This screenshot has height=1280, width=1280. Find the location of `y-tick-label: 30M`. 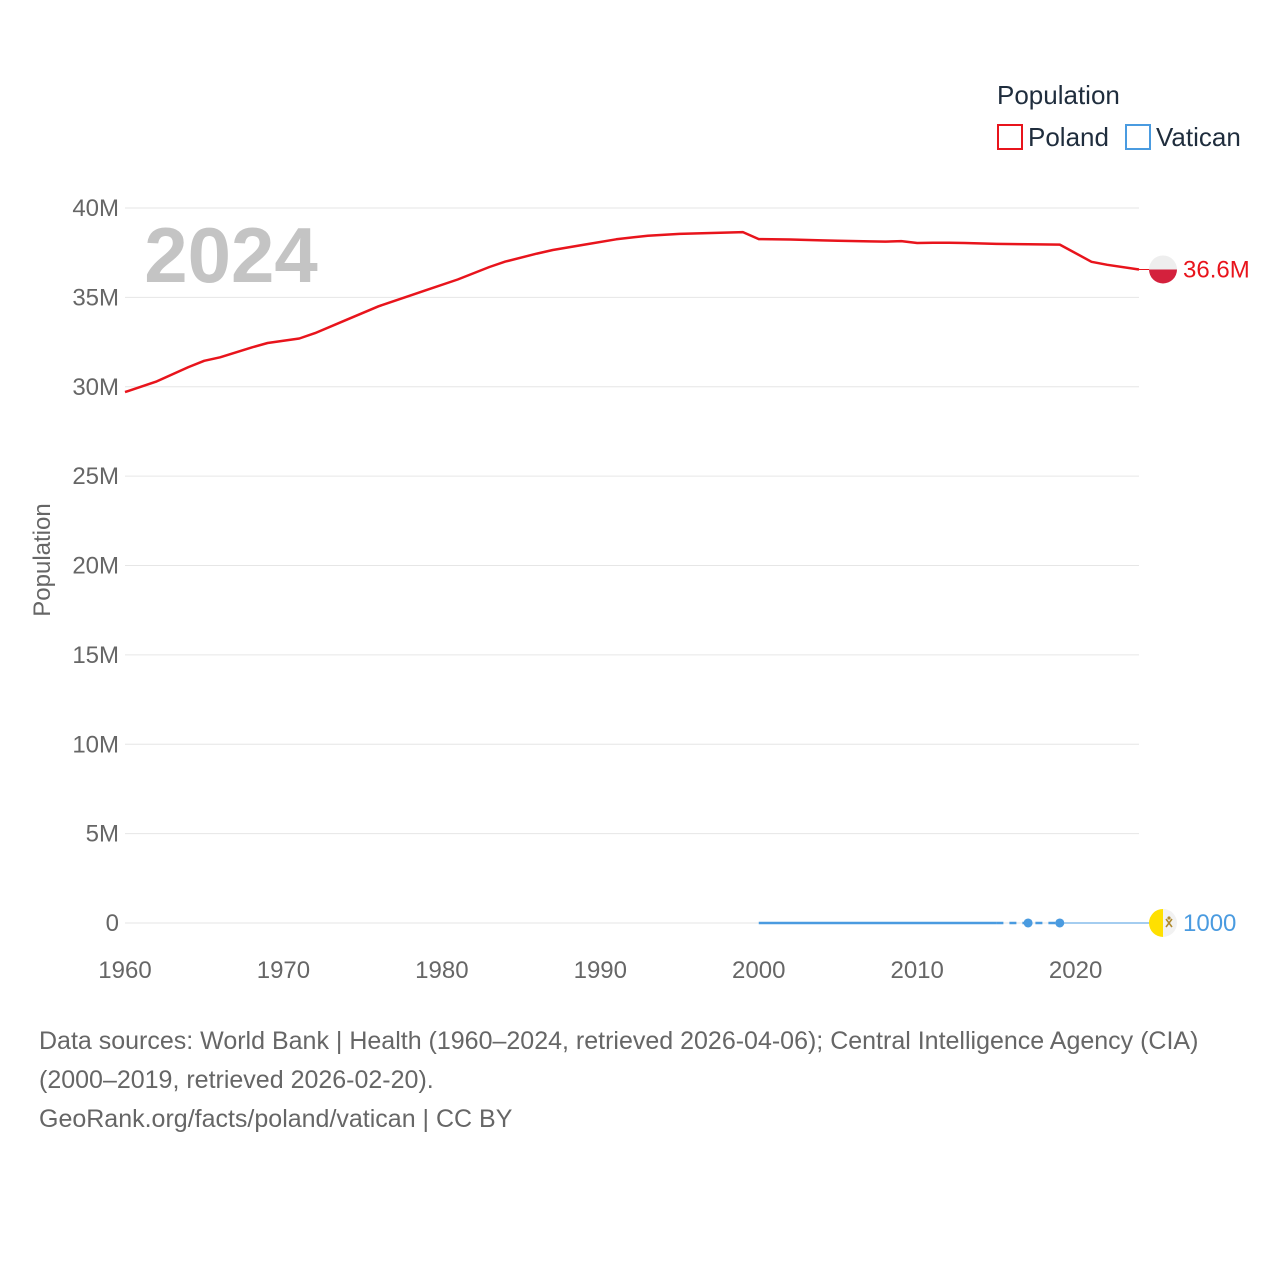

y-tick-label: 30M is located at coordinates (95, 387).